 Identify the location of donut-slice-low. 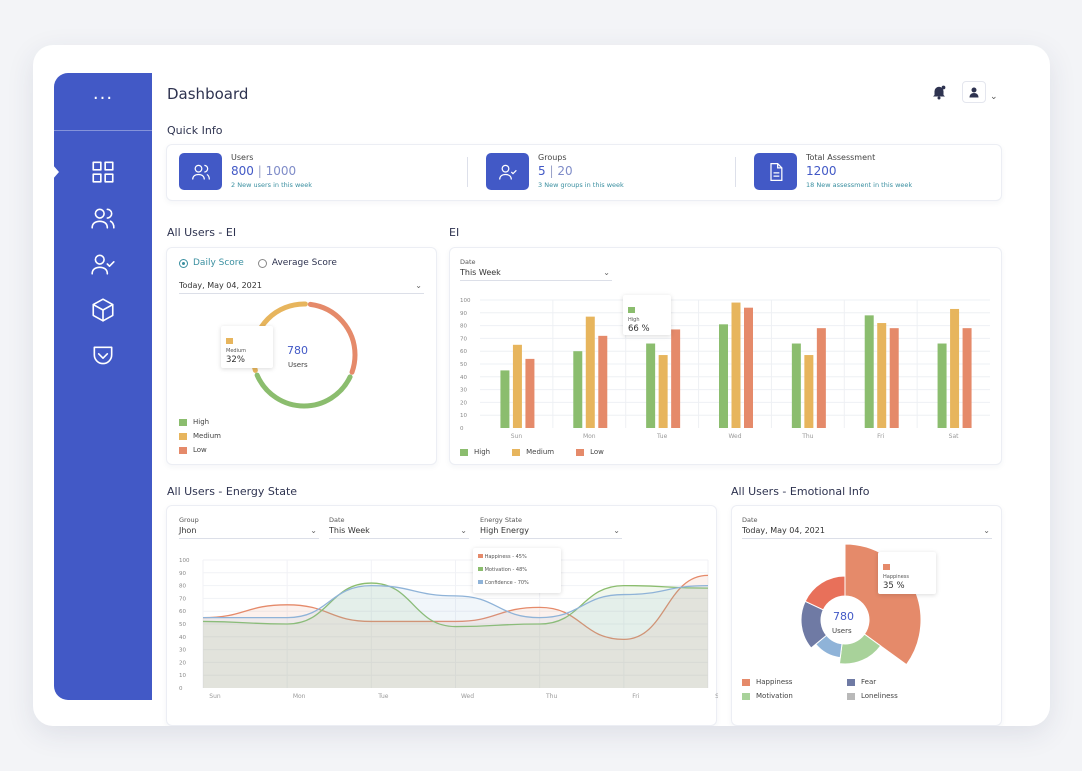
(304, 355).